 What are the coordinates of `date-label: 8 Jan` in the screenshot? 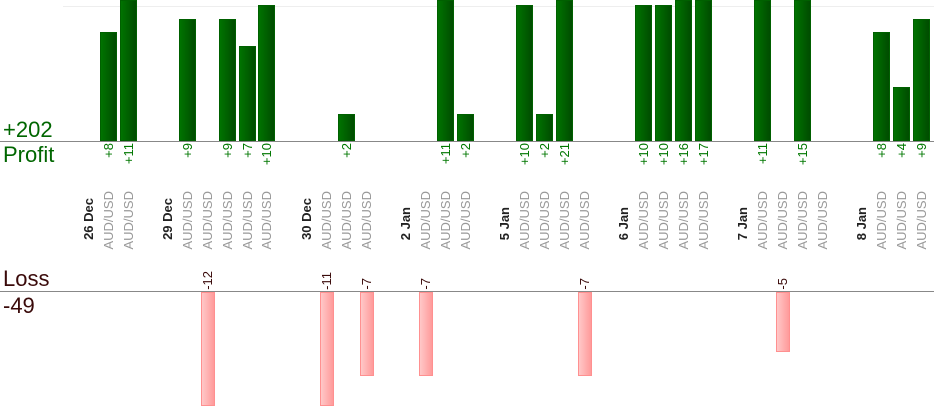 It's located at (862, 223).